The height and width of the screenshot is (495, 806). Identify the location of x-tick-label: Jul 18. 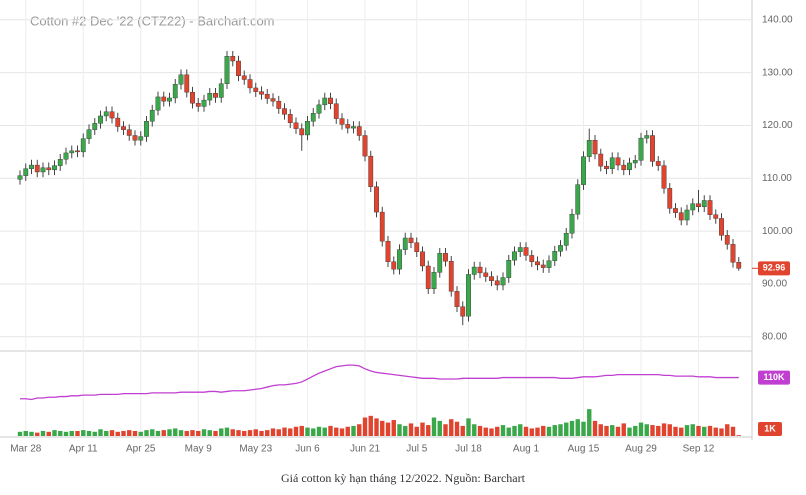
(468, 449).